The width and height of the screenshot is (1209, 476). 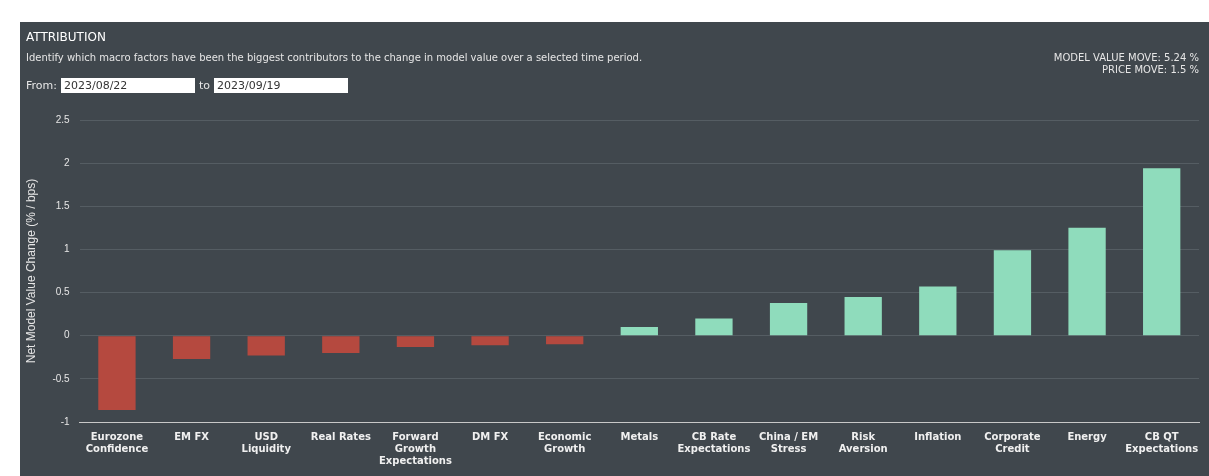 What do you see at coordinates (67, 335) in the screenshot?
I see `y-tick-label: 0` at bounding box center [67, 335].